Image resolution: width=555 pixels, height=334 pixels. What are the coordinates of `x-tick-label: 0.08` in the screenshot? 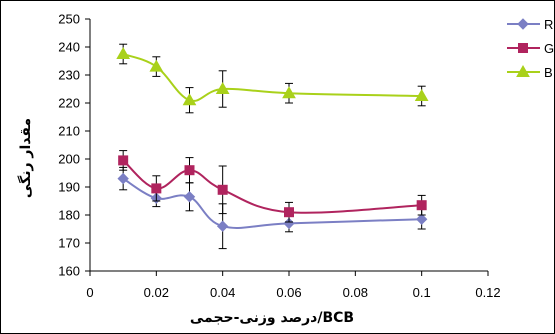 It's located at (355, 292).